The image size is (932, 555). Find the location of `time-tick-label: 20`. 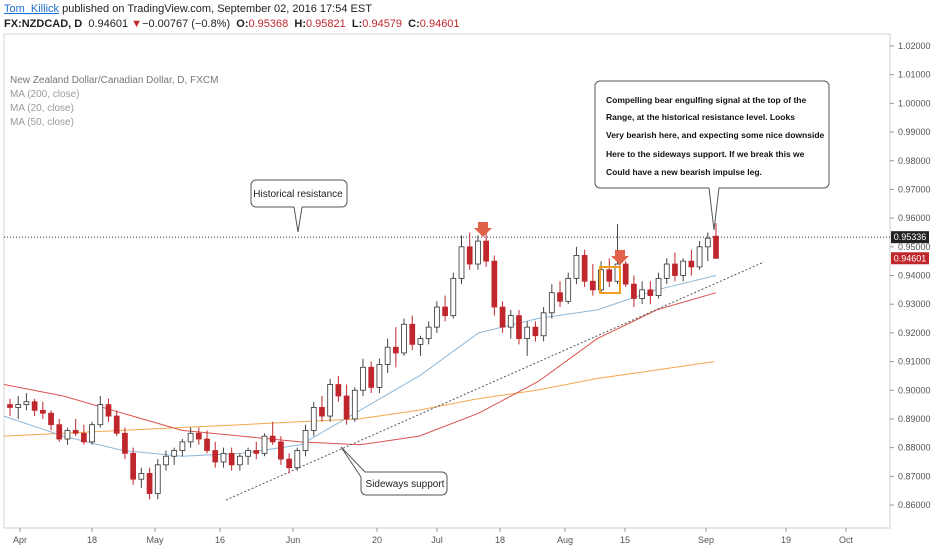

time-tick-label: 20 is located at coordinates (377, 540).